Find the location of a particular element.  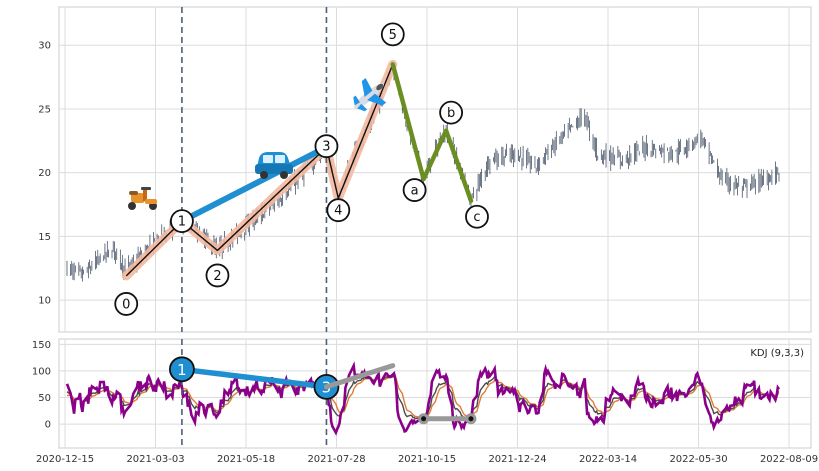

indicator-y-tick-label: 0 is located at coordinates (48, 425).